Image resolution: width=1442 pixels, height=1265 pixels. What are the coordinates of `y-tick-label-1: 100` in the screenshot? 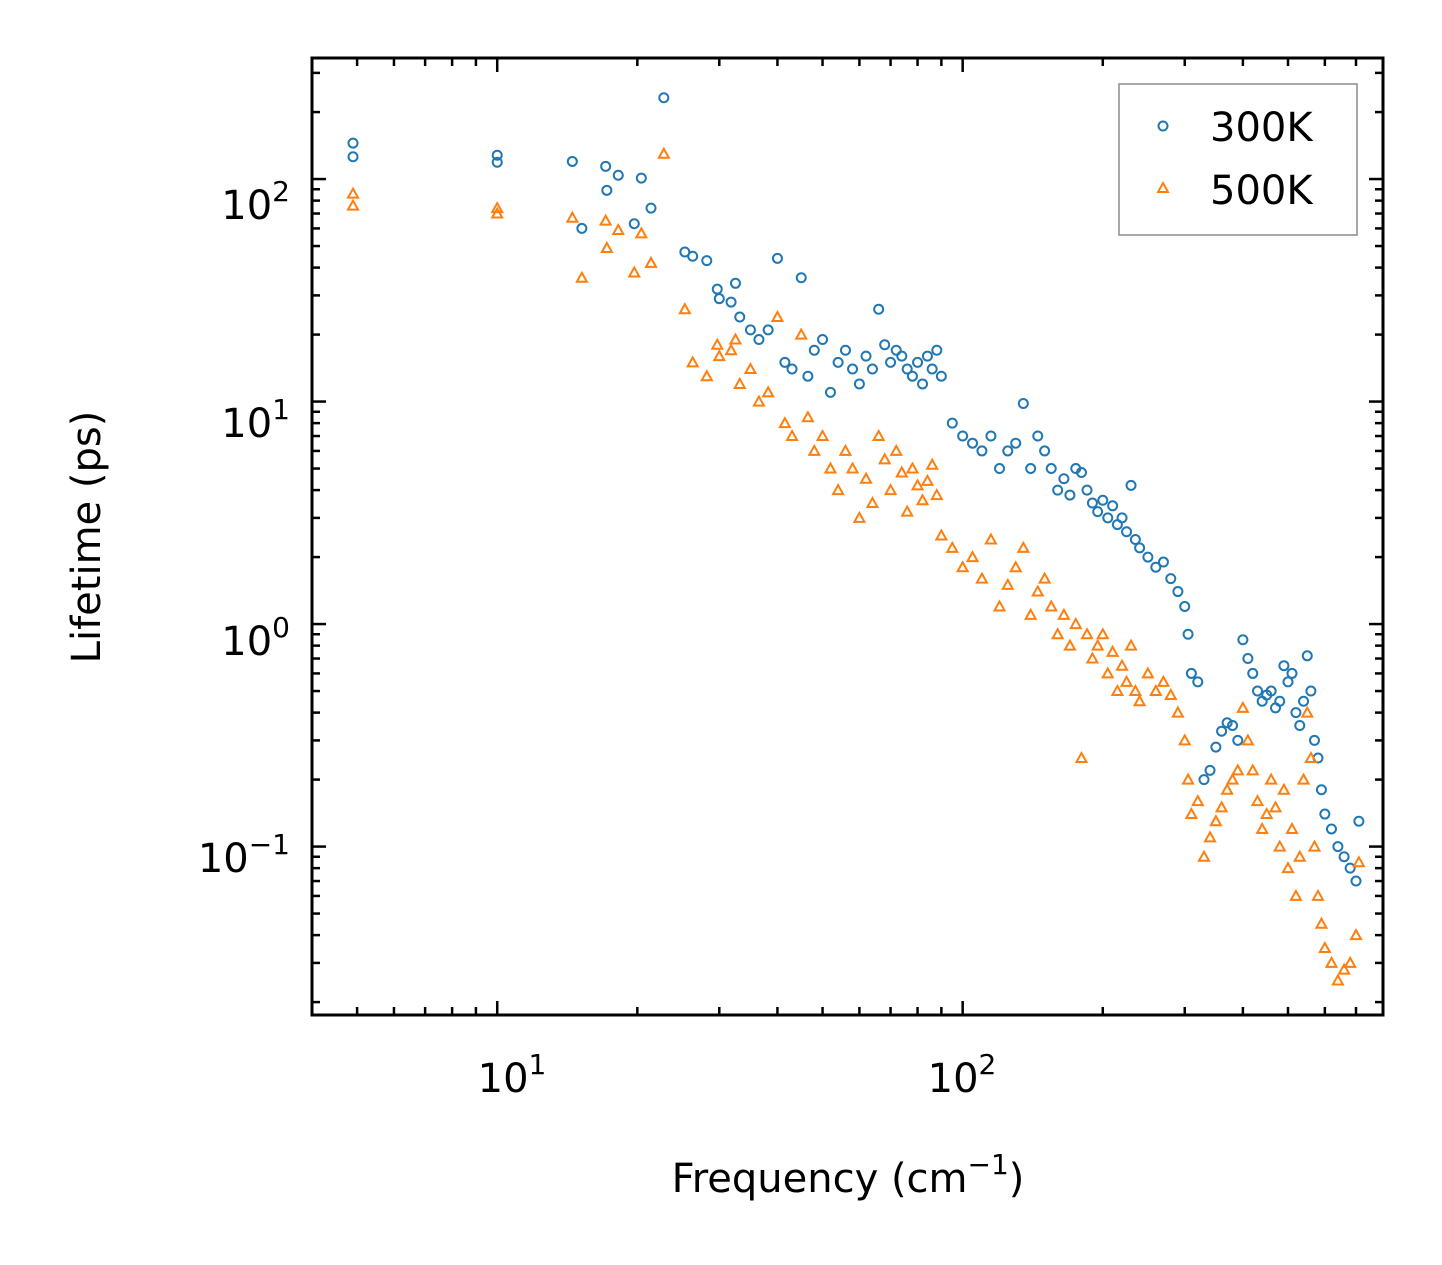 It's located at (255, 638).